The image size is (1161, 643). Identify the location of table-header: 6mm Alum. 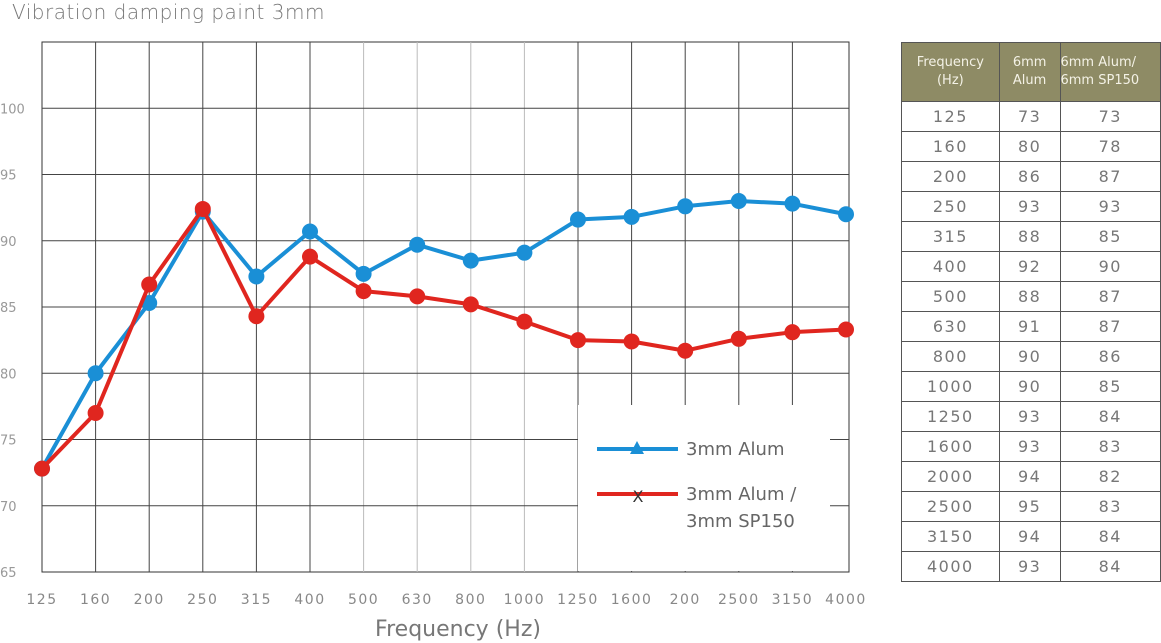
(1029, 72).